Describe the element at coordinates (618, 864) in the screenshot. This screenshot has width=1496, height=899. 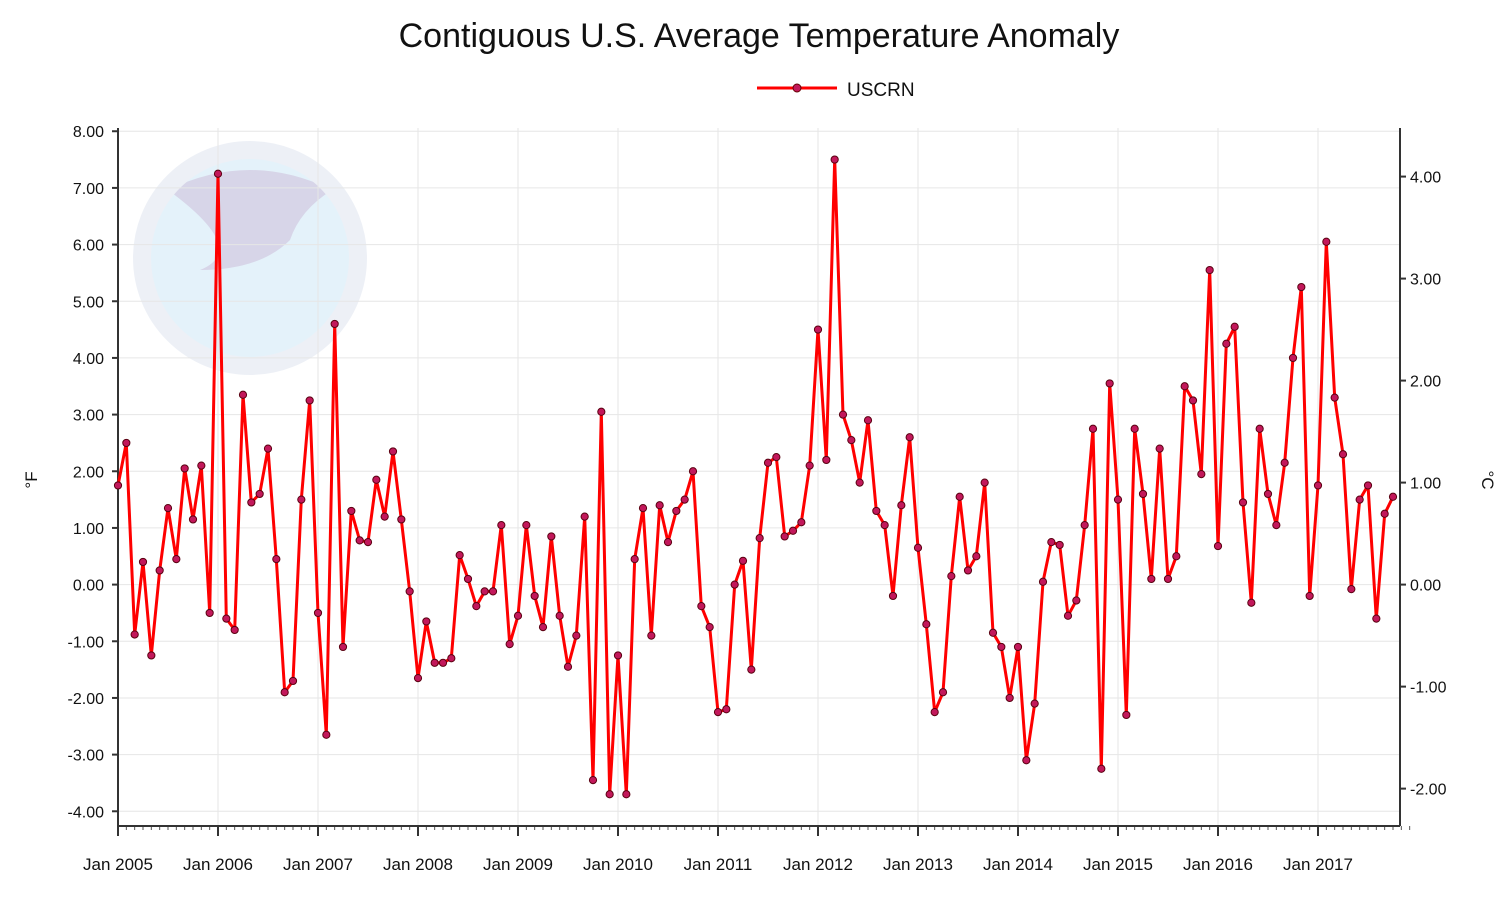
I see `x-tick-label: Jan 2010` at that location.